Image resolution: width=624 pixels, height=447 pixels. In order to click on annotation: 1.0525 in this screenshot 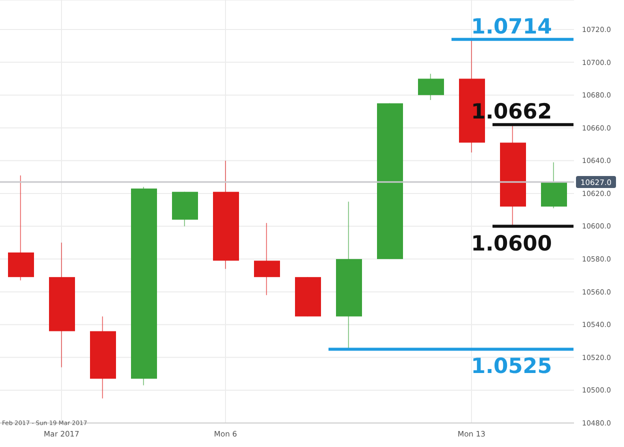, I will do `click(511, 366)`.